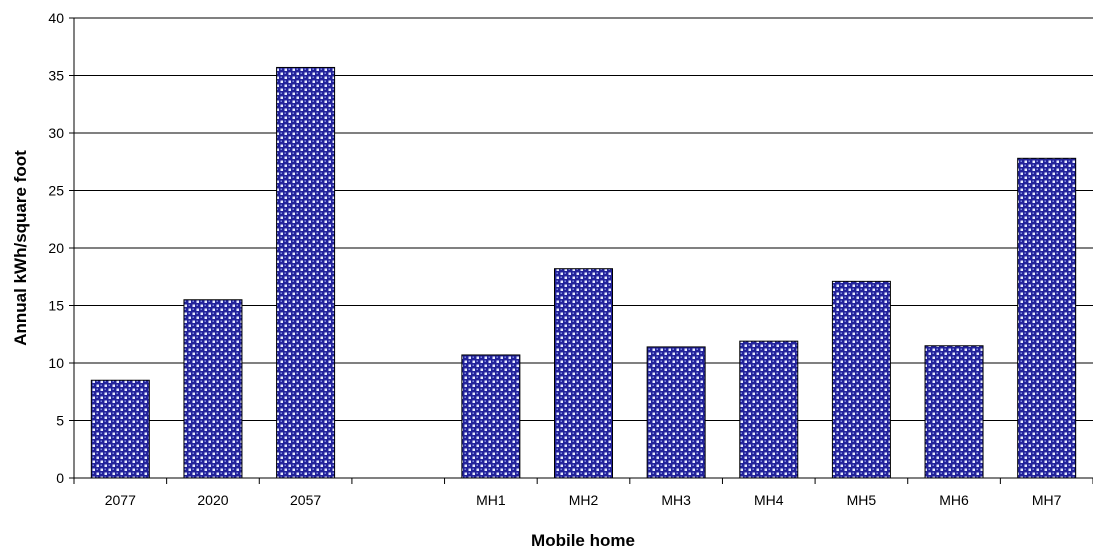 Image resolution: width=1093 pixels, height=559 pixels. What do you see at coordinates (120, 500) in the screenshot?
I see `x-tick-label: 2077` at bounding box center [120, 500].